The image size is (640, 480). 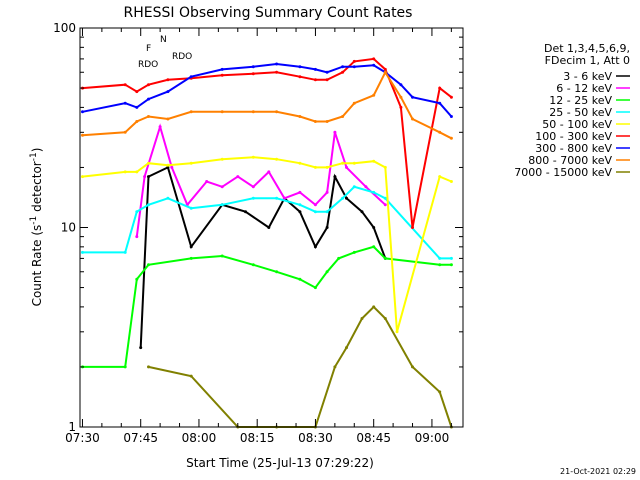 What do you see at coordinates (163, 40) in the screenshot?
I see `flag-label: N` at bounding box center [163, 40].